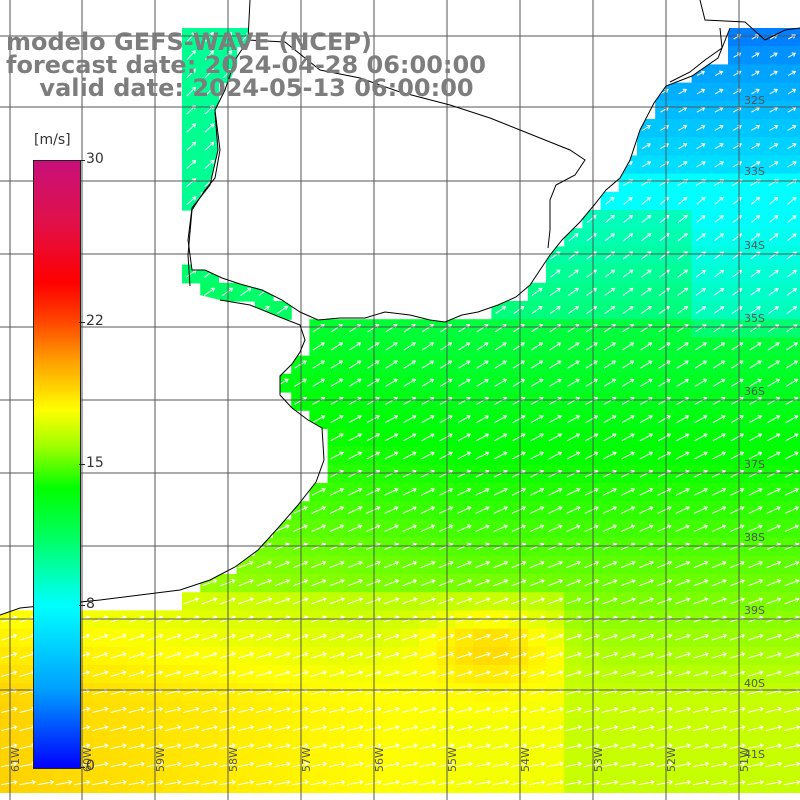 Image resolution: width=800 pixels, height=800 pixels. What do you see at coordinates (233, 759) in the screenshot?
I see `longitude-label: 58W` at bounding box center [233, 759].